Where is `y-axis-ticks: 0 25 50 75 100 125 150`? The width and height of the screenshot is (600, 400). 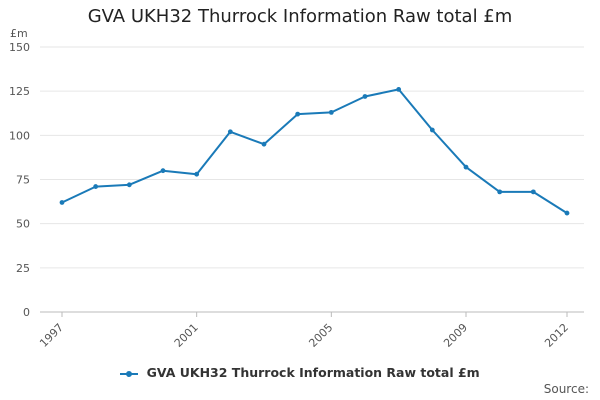
y-axis-ticks: 0 25 50 75 100 125 150 is located at coordinates (19, 180).